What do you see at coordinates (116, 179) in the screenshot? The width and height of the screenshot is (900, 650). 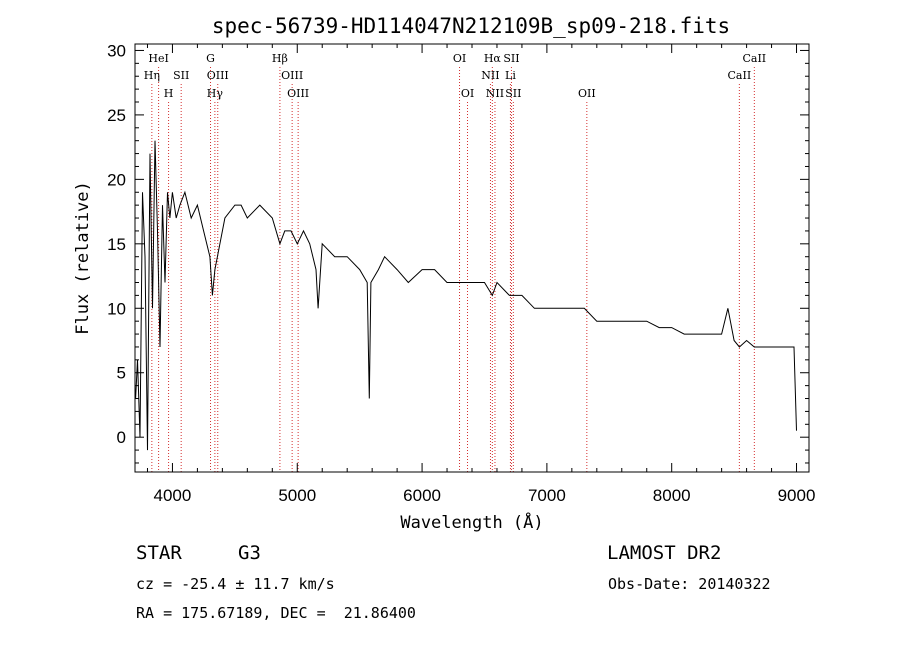 I see `y-tick-label: 20` at bounding box center [116, 179].